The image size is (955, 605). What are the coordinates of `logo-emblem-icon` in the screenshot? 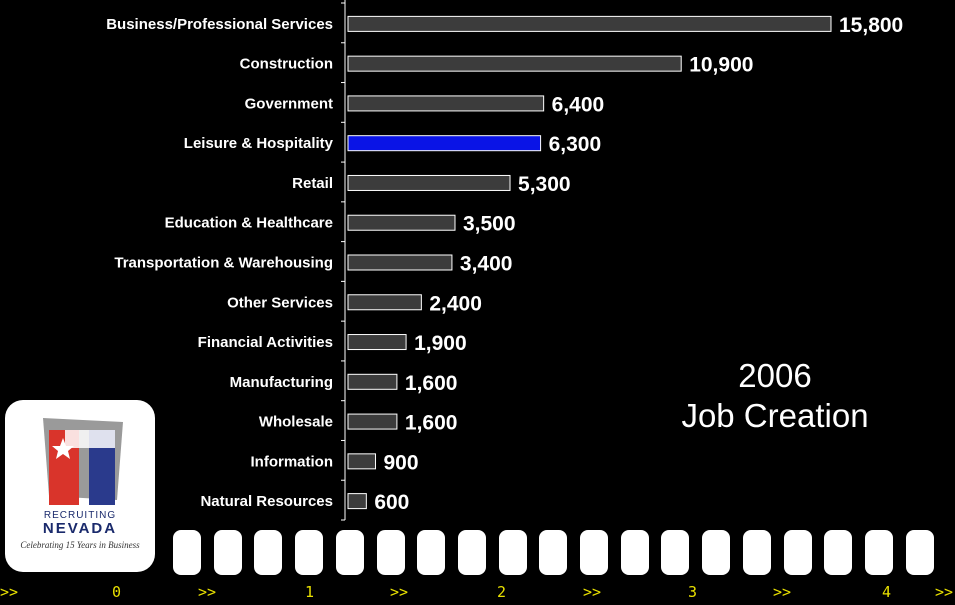 It's located at (83, 461).